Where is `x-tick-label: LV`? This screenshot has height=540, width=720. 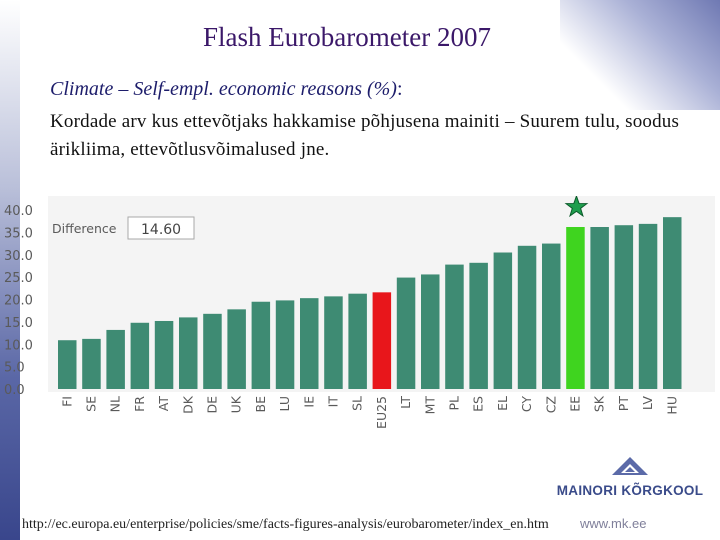 x-tick-label: LV is located at coordinates (647, 403).